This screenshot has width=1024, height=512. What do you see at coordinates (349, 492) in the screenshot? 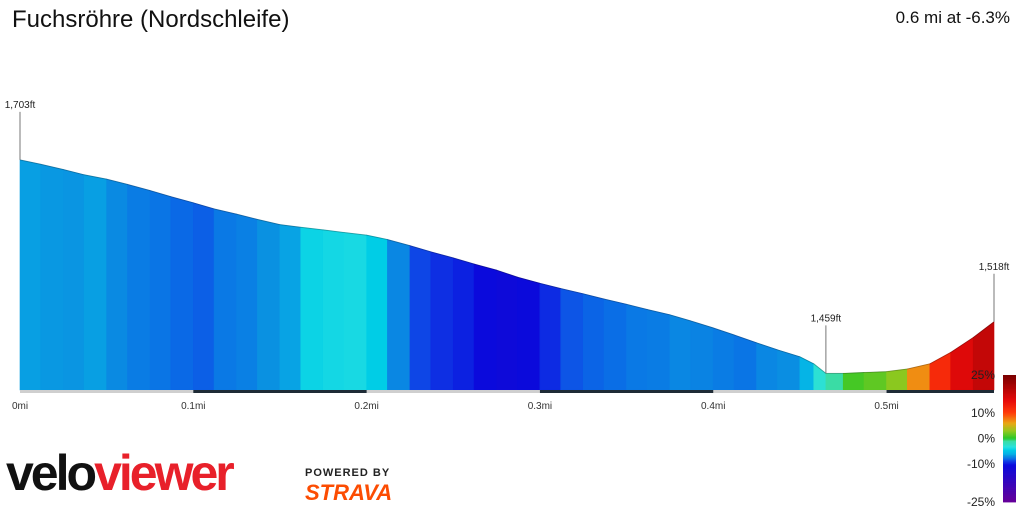
I see `strava-logo: STRAVA` at bounding box center [349, 492].